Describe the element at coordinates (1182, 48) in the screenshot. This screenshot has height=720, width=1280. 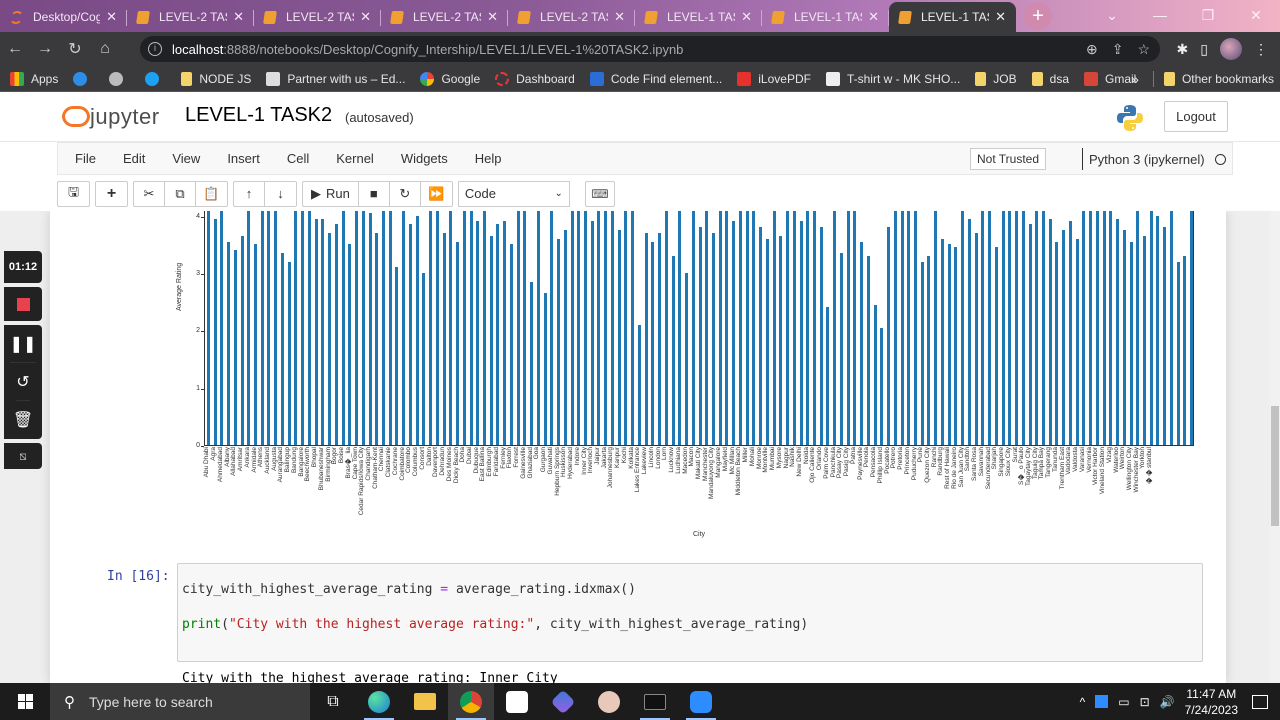
I see `extensions-icon: ✱` at that location.